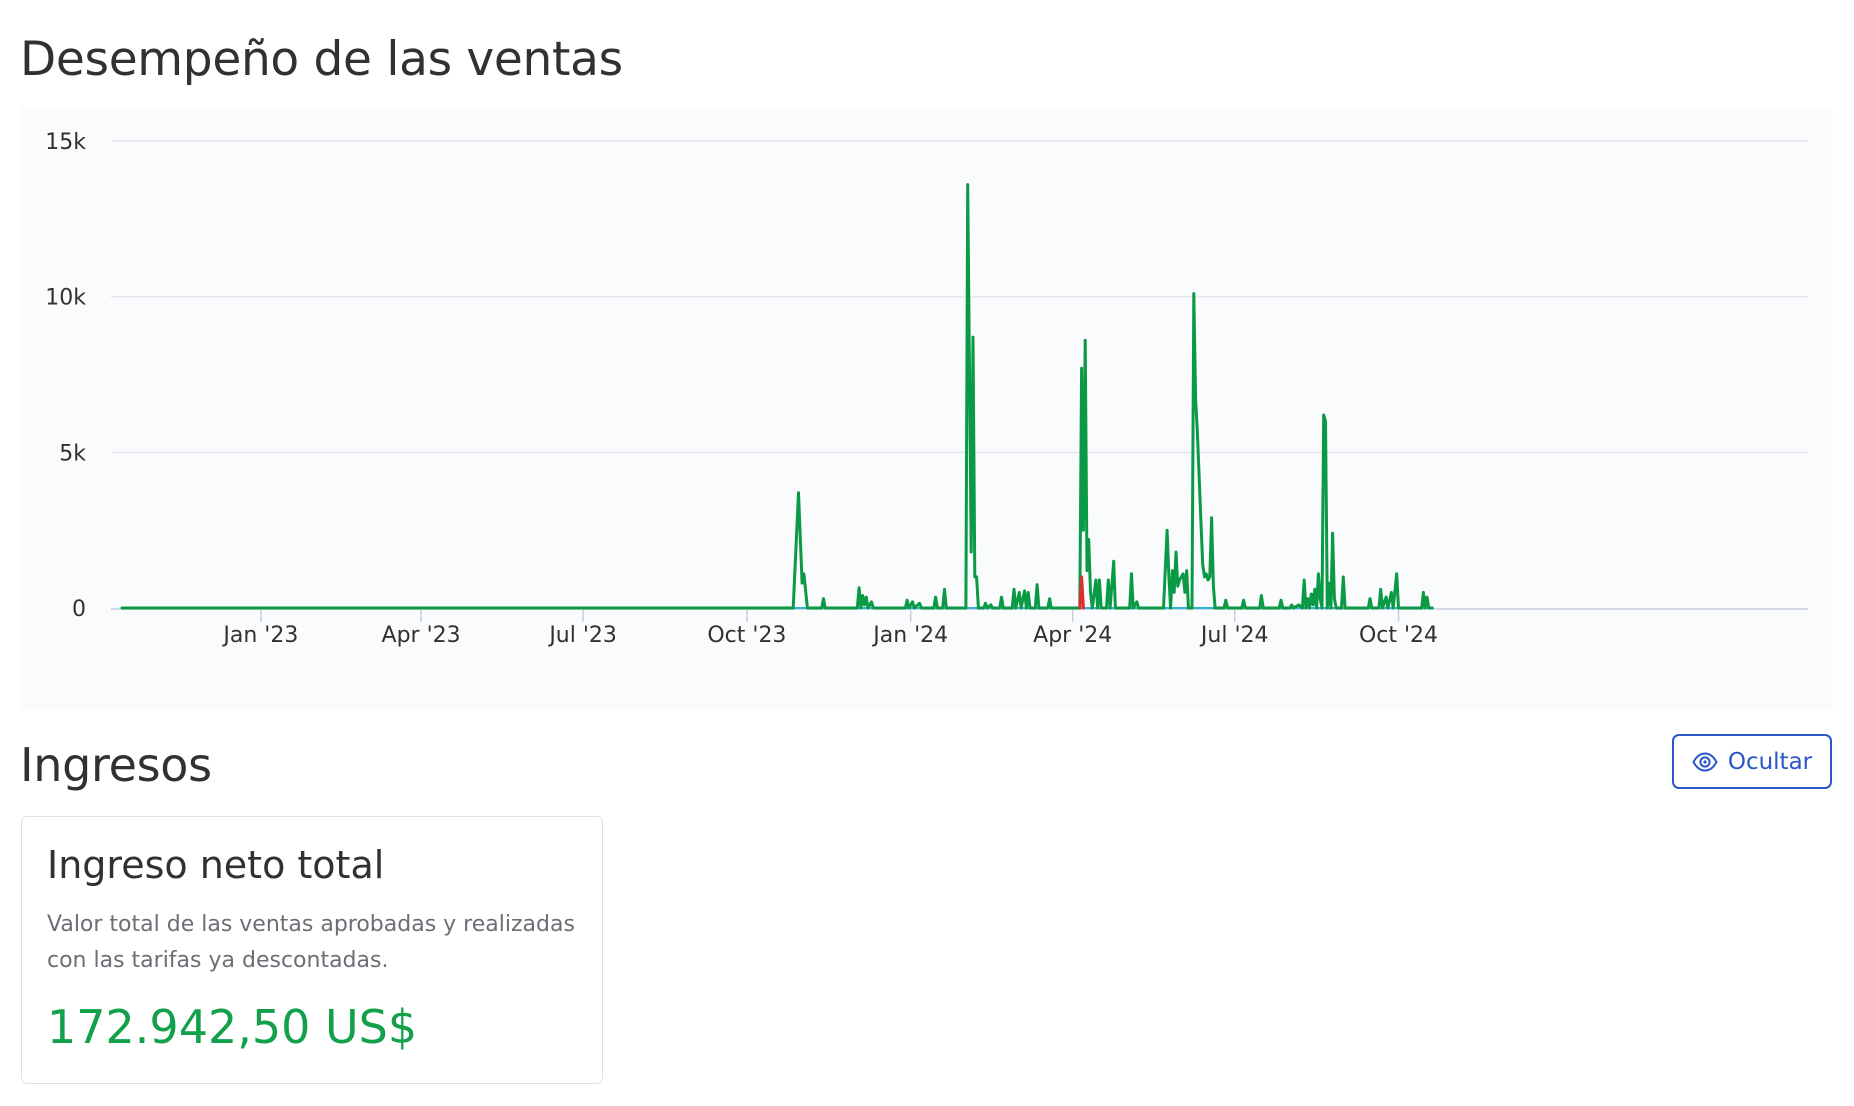 This screenshot has height=1106, width=1854. Describe the element at coordinates (72, 453) in the screenshot. I see `y-tick-label: 5k` at that location.